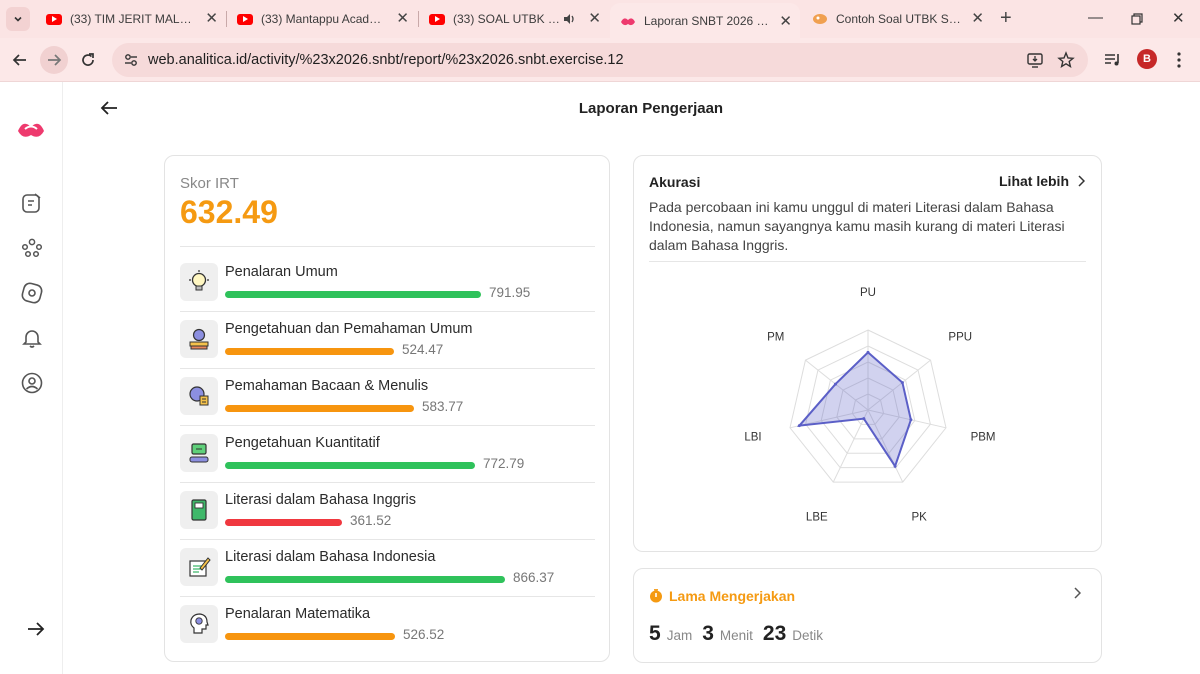  What do you see at coordinates (199, 339) in the screenshot?
I see `books-globe-icon` at bounding box center [199, 339].